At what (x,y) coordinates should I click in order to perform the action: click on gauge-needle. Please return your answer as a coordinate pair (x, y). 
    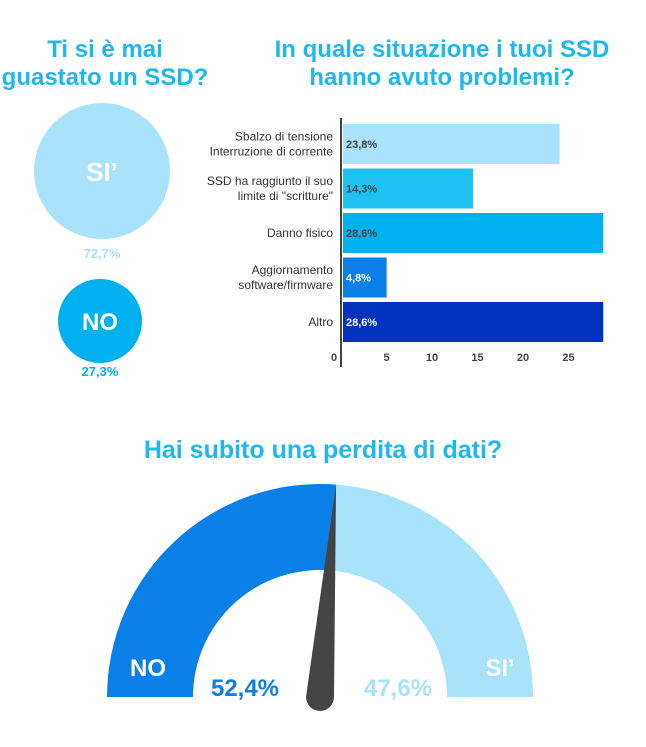
    Looking at the image, I should click on (321, 597).